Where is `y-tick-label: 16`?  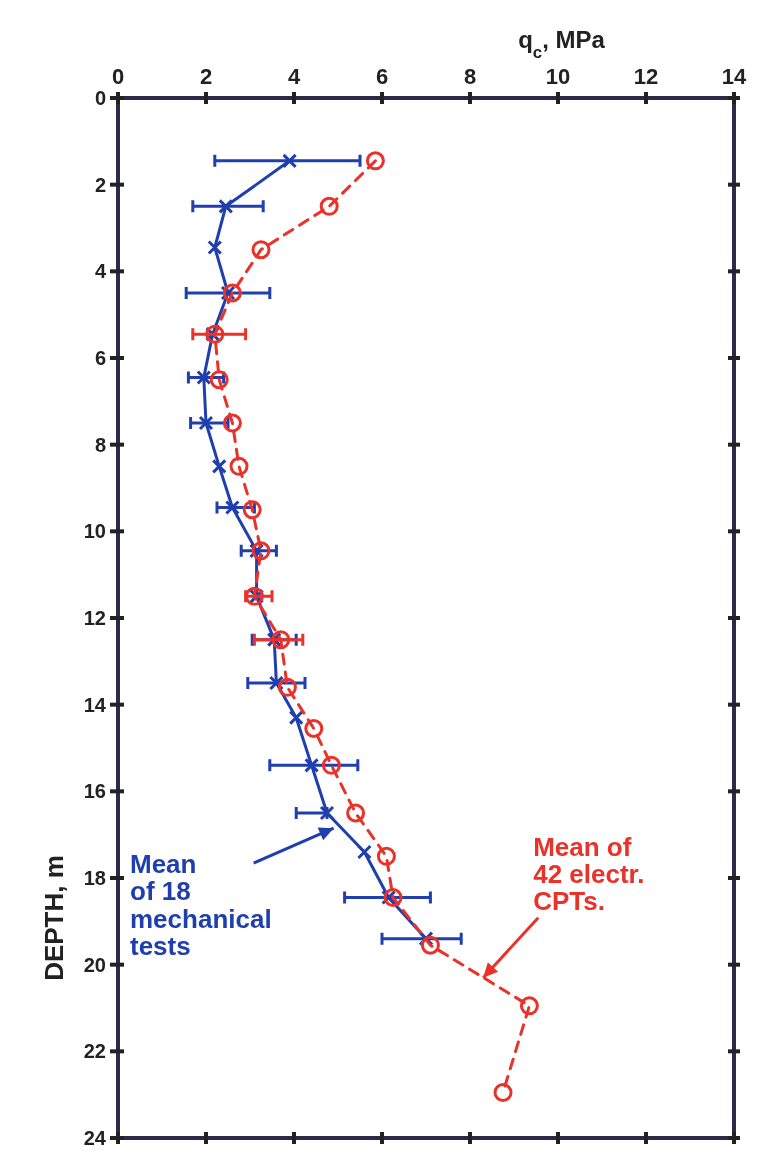 y-tick-label: 16 is located at coordinates (94, 791).